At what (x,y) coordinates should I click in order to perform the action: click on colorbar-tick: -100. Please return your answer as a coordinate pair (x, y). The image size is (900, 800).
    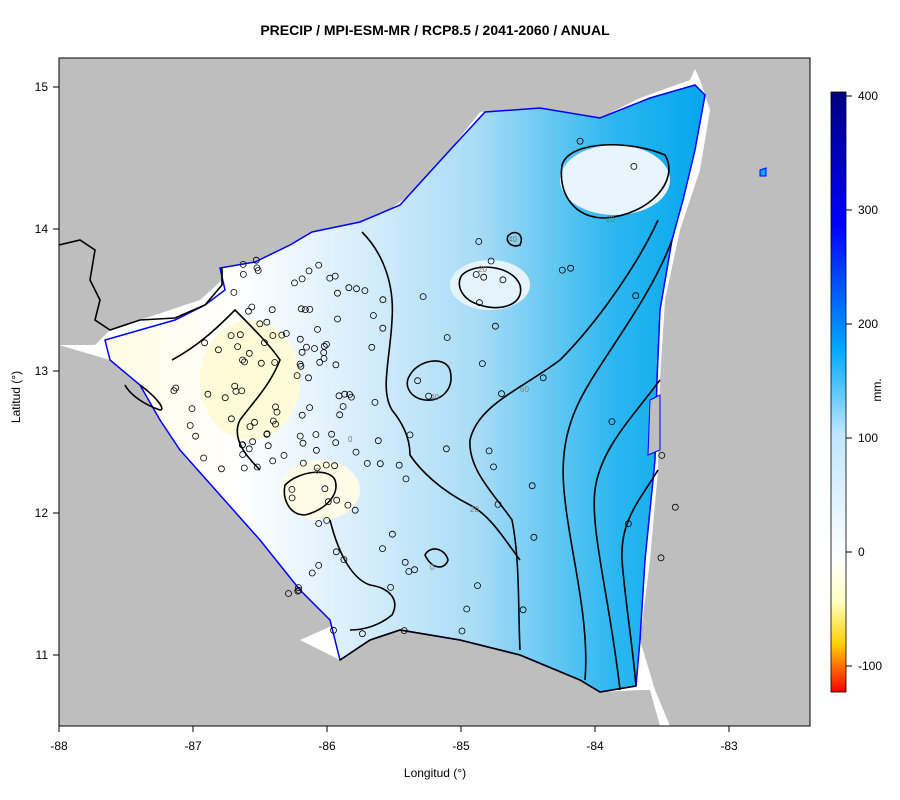
    Looking at the image, I should click on (870, 666).